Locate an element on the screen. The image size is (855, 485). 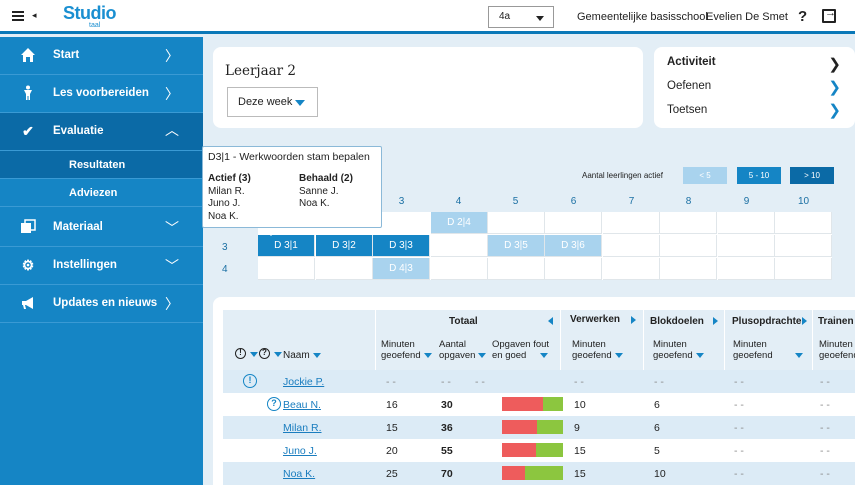
grid-cell: D 3|3 is located at coordinates (401, 246).